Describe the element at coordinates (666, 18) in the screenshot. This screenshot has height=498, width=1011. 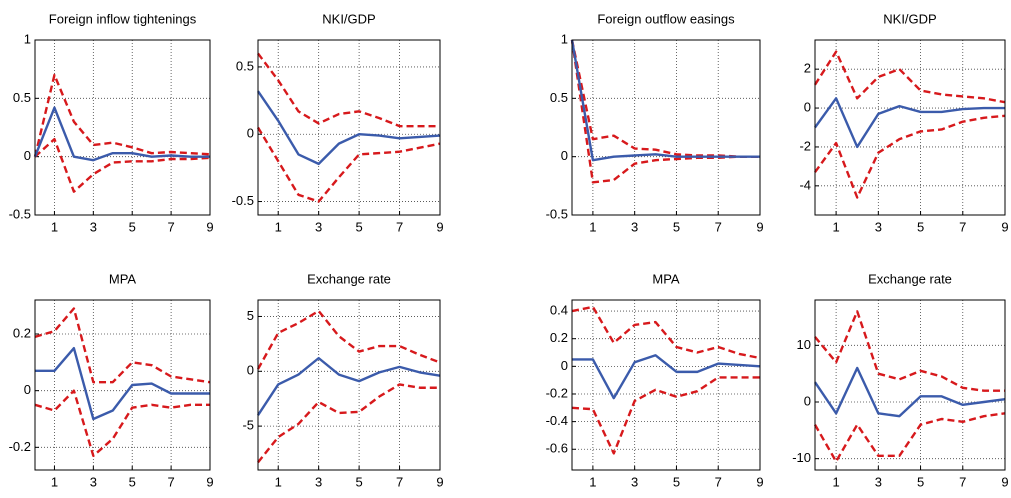
I see `panel-title: Foreign outflow easings` at that location.